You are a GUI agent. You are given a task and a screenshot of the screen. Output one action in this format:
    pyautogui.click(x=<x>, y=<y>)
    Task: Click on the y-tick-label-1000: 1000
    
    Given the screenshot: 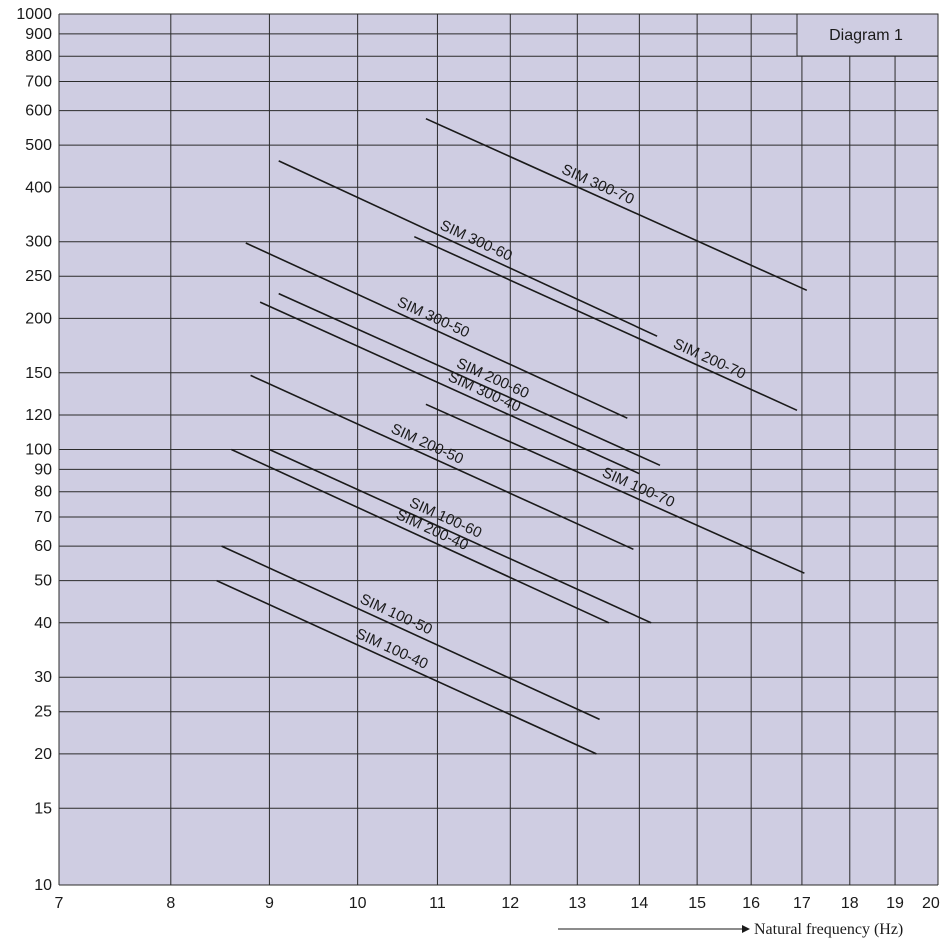 What is the action you would take?
    pyautogui.click(x=34, y=14)
    